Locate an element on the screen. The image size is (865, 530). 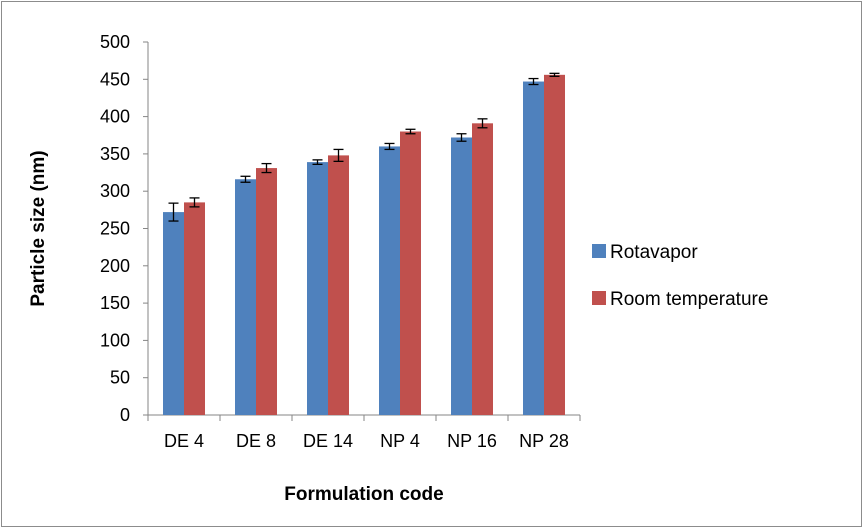
error-bars is located at coordinates (364, 147).